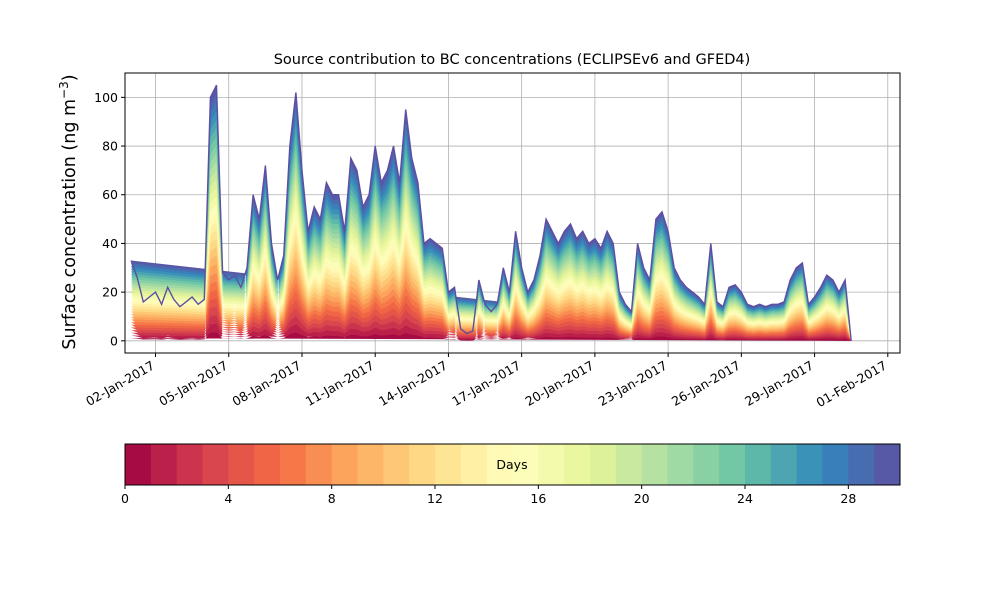  I want to click on x-tick-label-1: 05-Jan-2017, so click(193, 383).